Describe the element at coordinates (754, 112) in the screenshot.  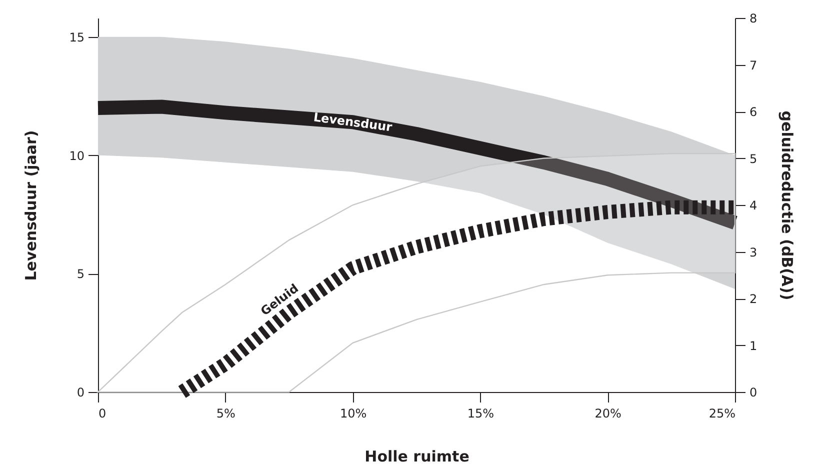
I see `y2-tick-label: 6` at that location.